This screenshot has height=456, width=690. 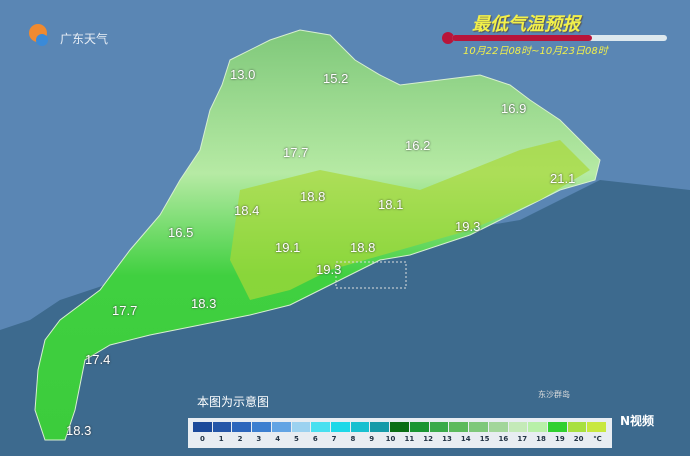 What do you see at coordinates (554, 394) in the screenshot?
I see `island-label: 东沙群岛` at bounding box center [554, 394].